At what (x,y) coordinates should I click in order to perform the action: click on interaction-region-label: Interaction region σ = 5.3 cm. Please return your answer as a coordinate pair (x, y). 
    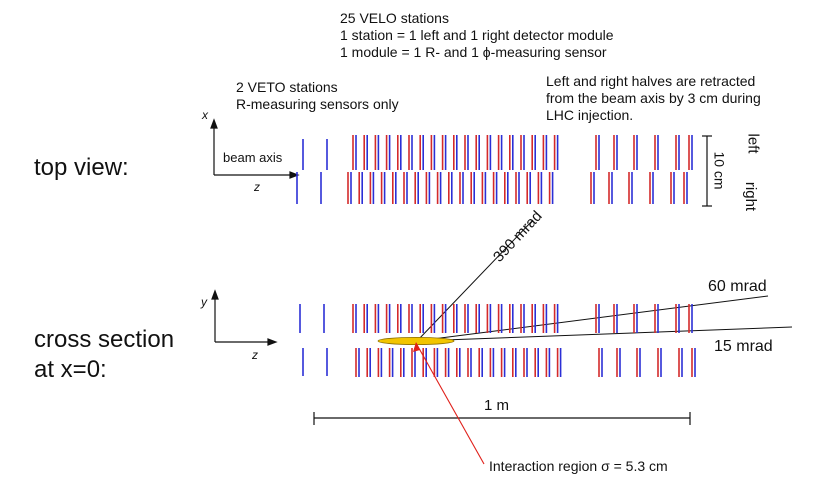
    Looking at the image, I should click on (578, 466).